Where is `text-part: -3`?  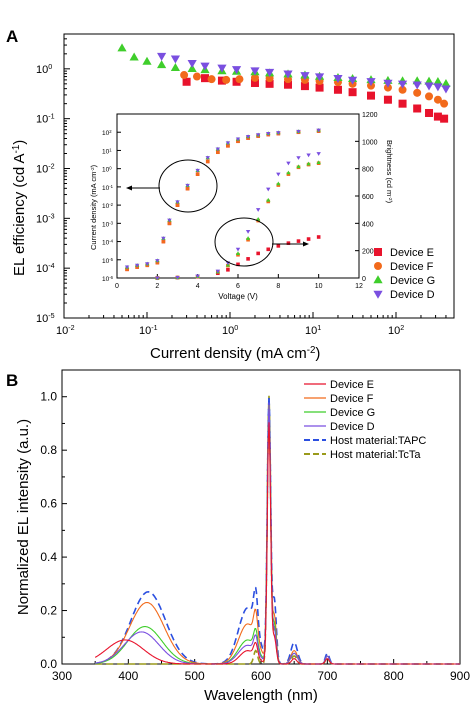 text-part: -3 is located at coordinates (111, 222).